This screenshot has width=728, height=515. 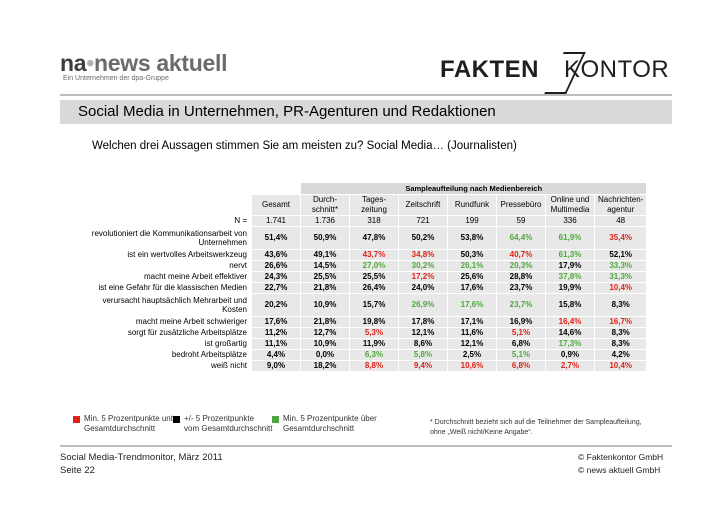 What do you see at coordinates (163, 266) in the screenshot?
I see `row-label: nervt` at bounding box center [163, 266].